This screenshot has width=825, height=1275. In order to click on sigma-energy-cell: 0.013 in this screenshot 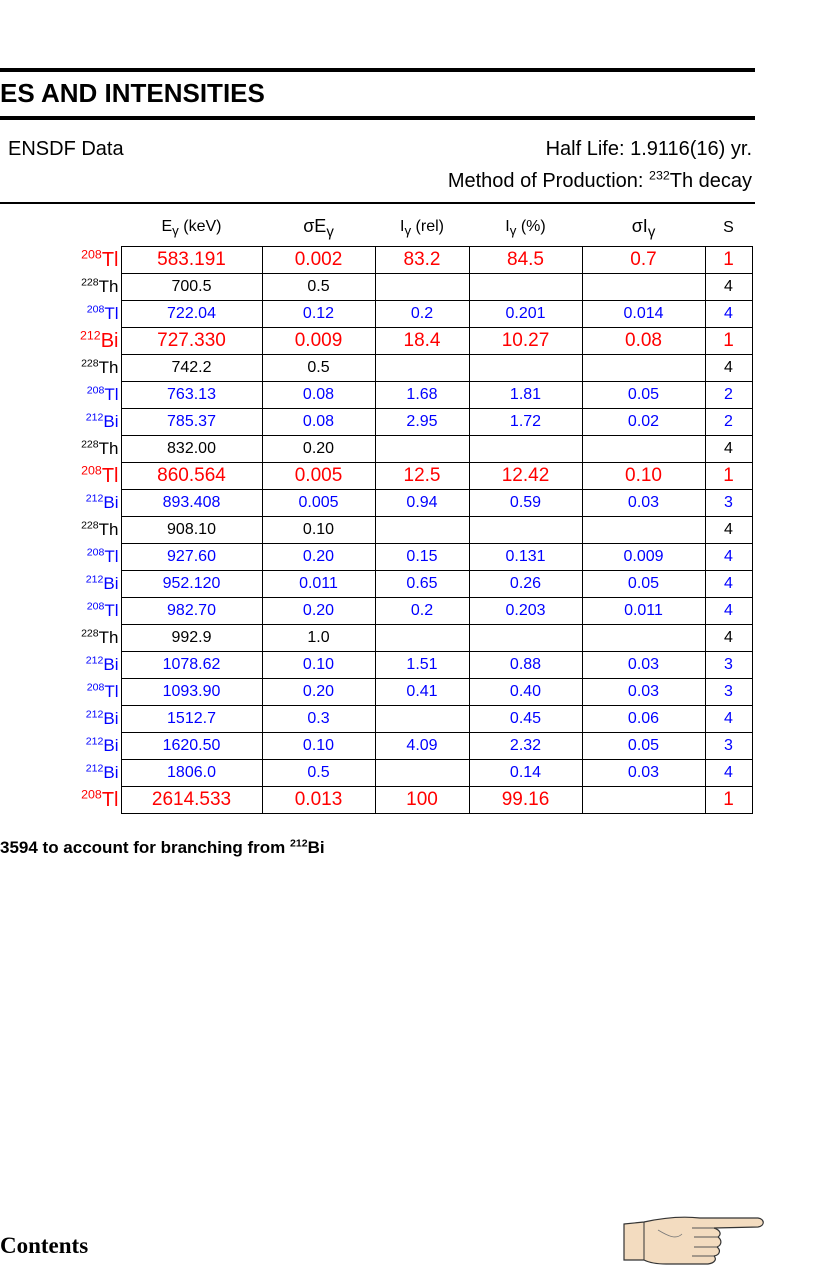, I will do `click(318, 800)`.